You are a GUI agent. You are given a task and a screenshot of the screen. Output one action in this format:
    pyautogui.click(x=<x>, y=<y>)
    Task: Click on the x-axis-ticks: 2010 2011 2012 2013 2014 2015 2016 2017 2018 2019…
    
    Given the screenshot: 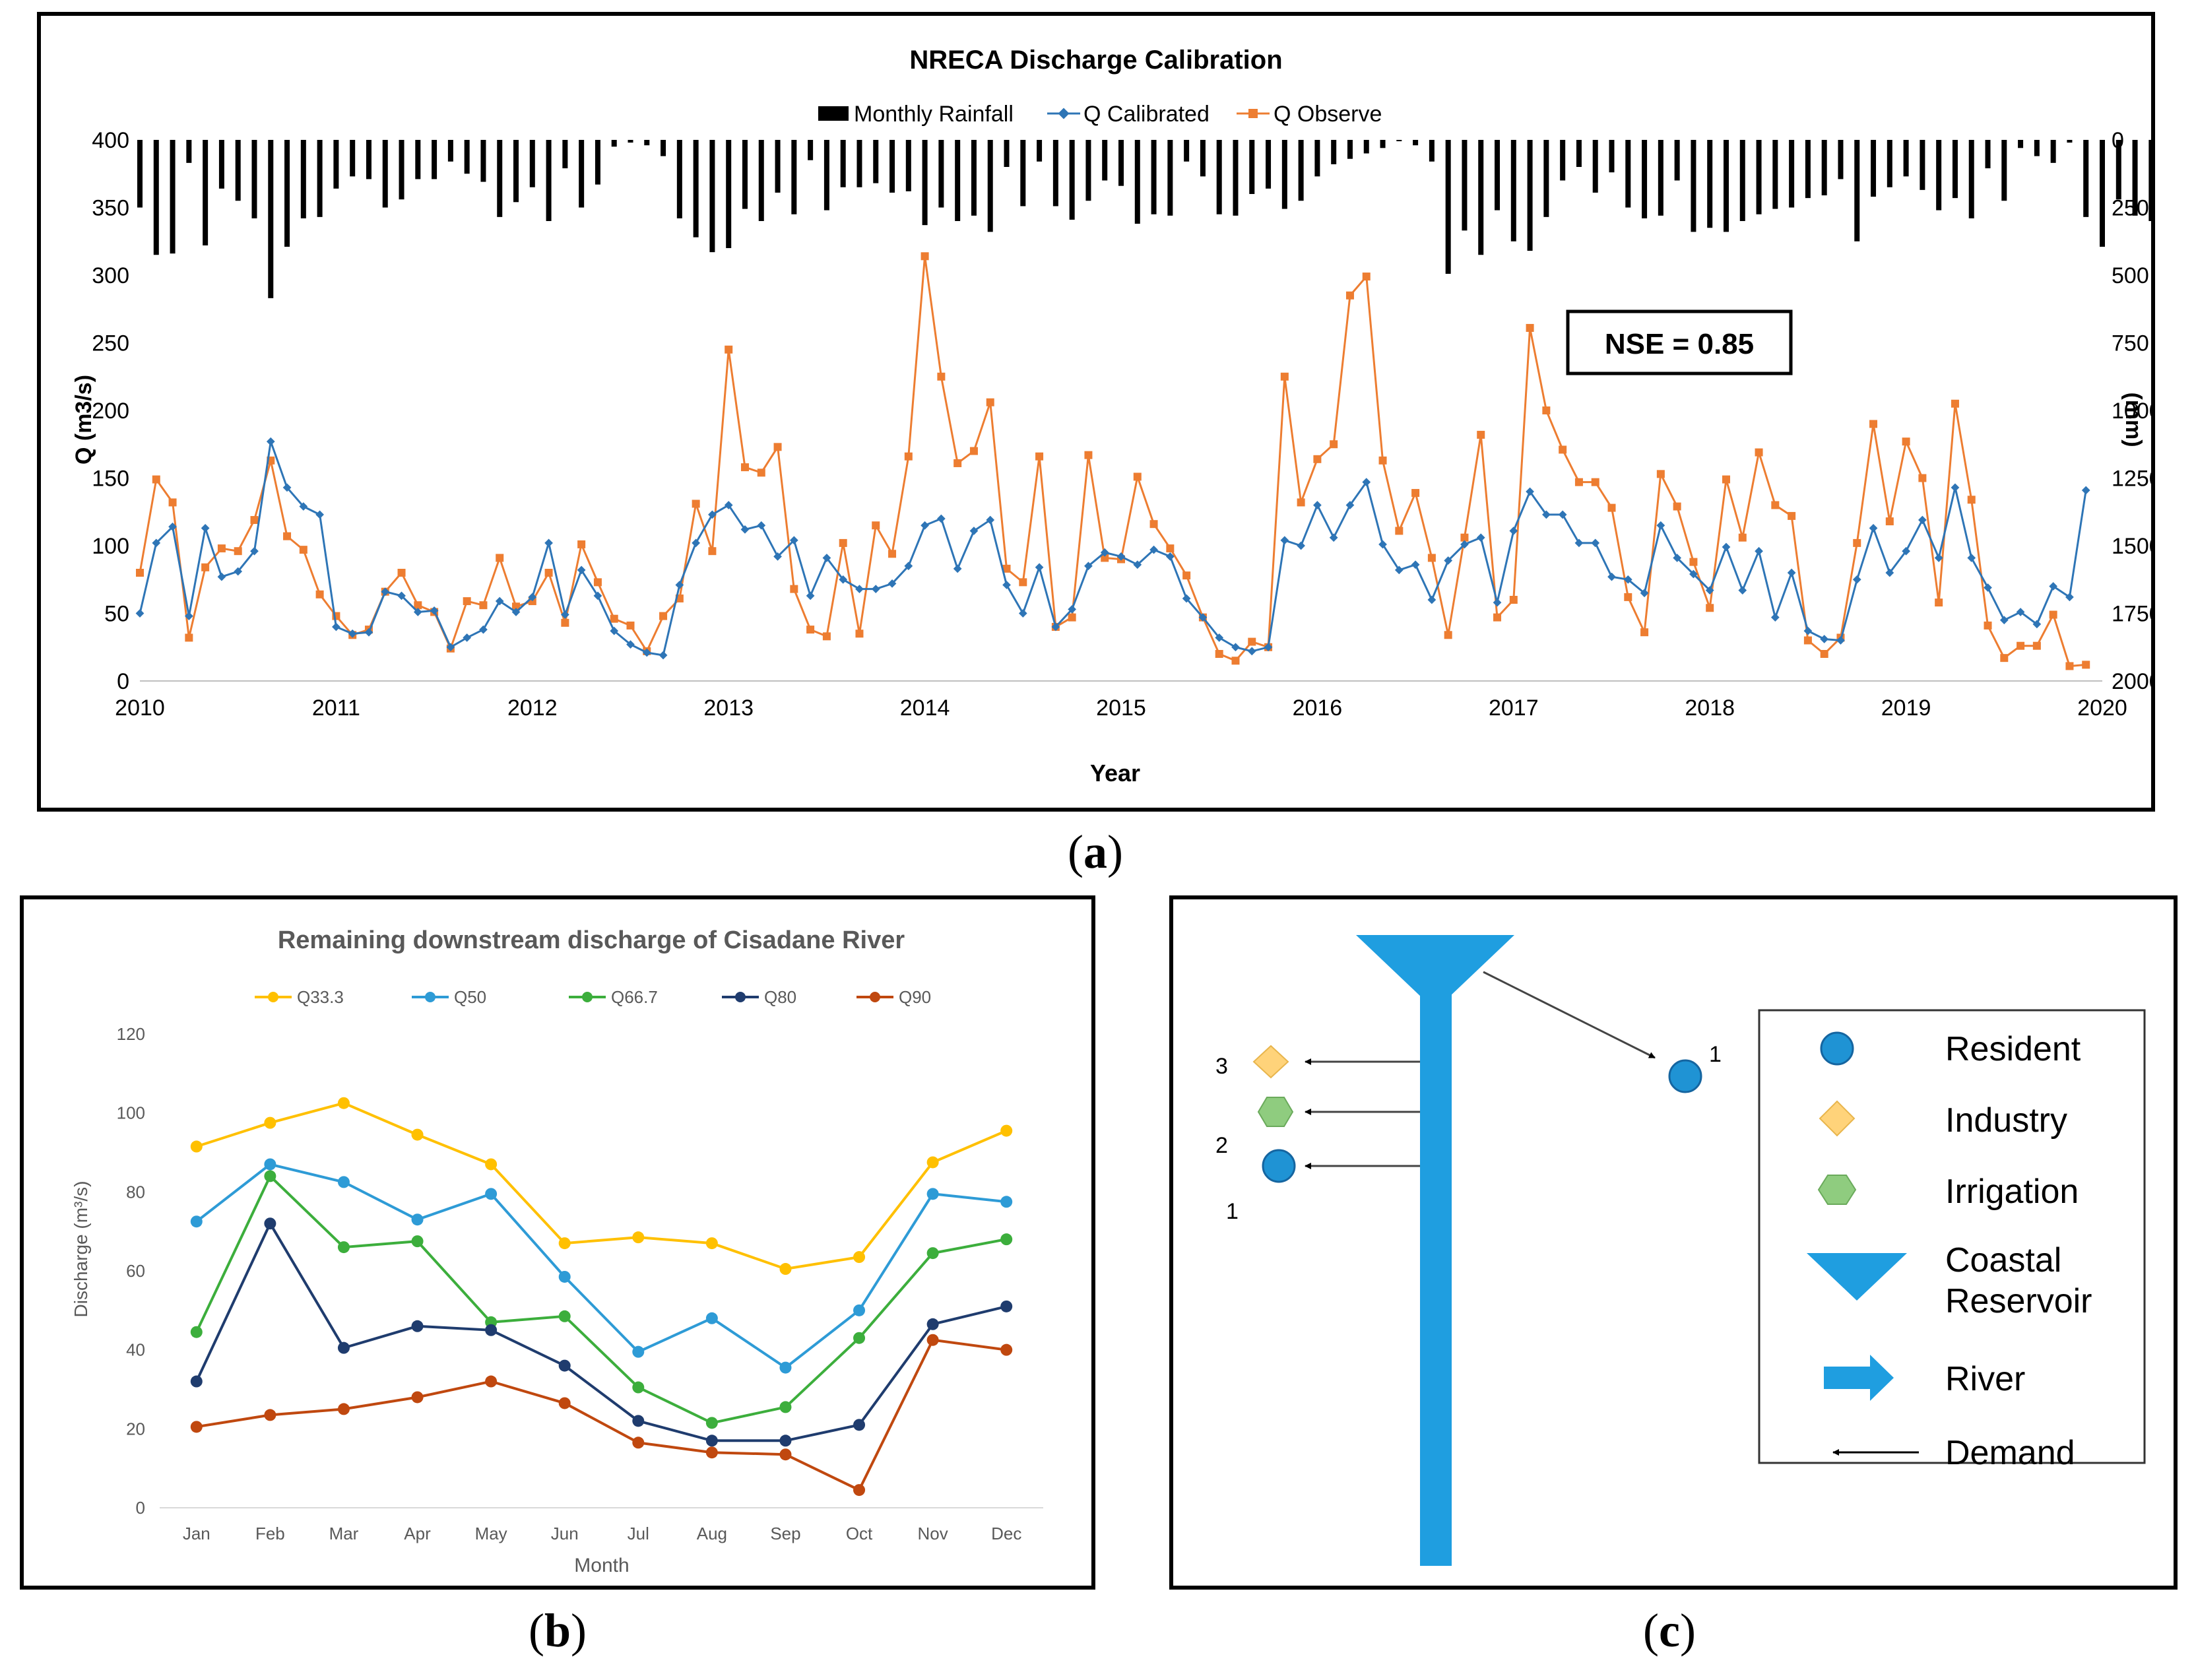 What is the action you would take?
    pyautogui.click(x=1121, y=700)
    